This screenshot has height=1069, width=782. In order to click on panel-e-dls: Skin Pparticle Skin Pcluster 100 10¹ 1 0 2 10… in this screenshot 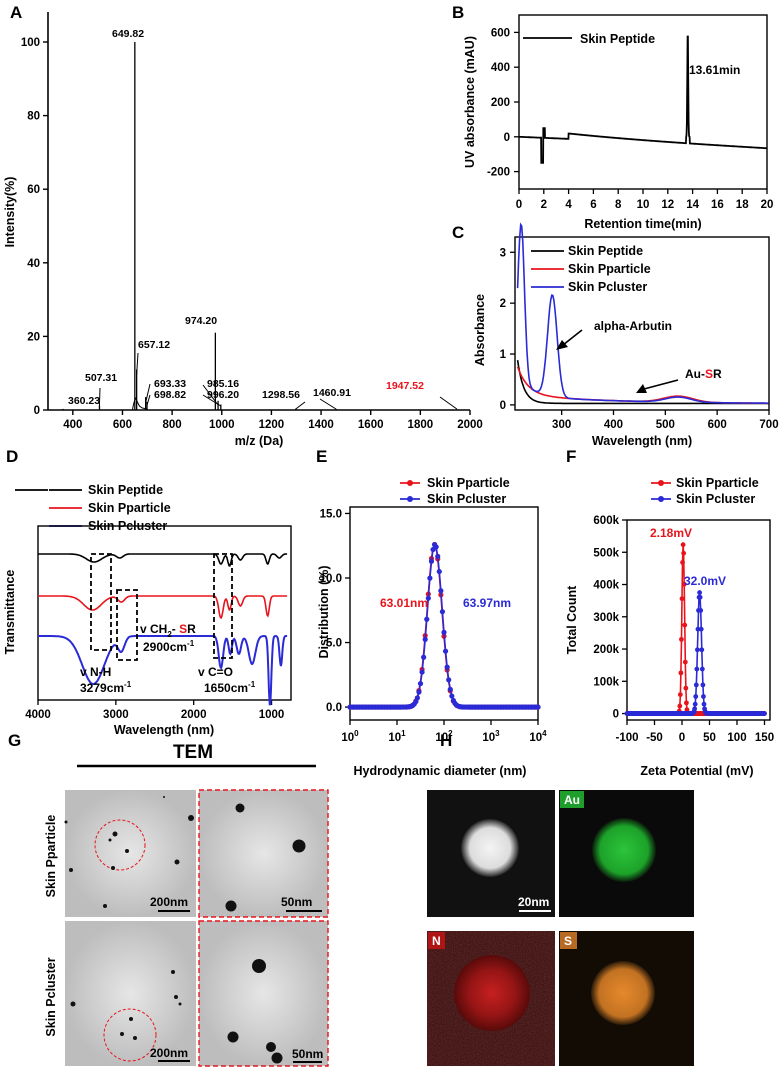, I will do `click(432, 627)`.